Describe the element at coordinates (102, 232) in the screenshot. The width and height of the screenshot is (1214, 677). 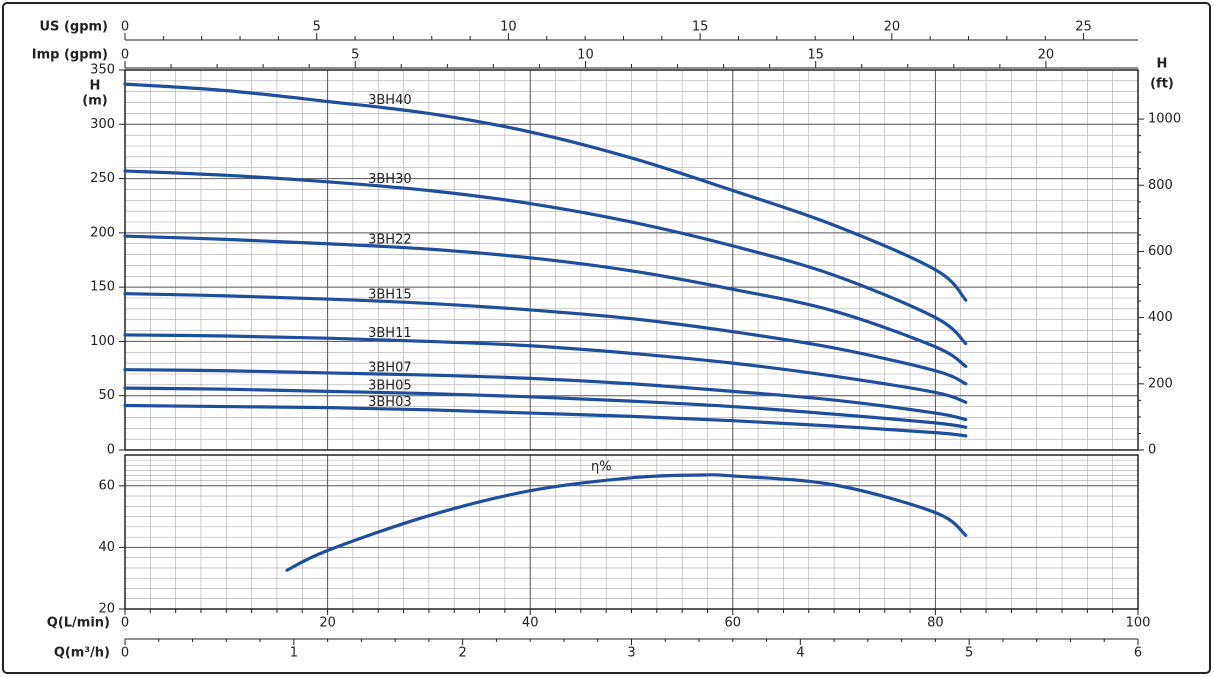
I see `y-tick-label: 200` at that location.